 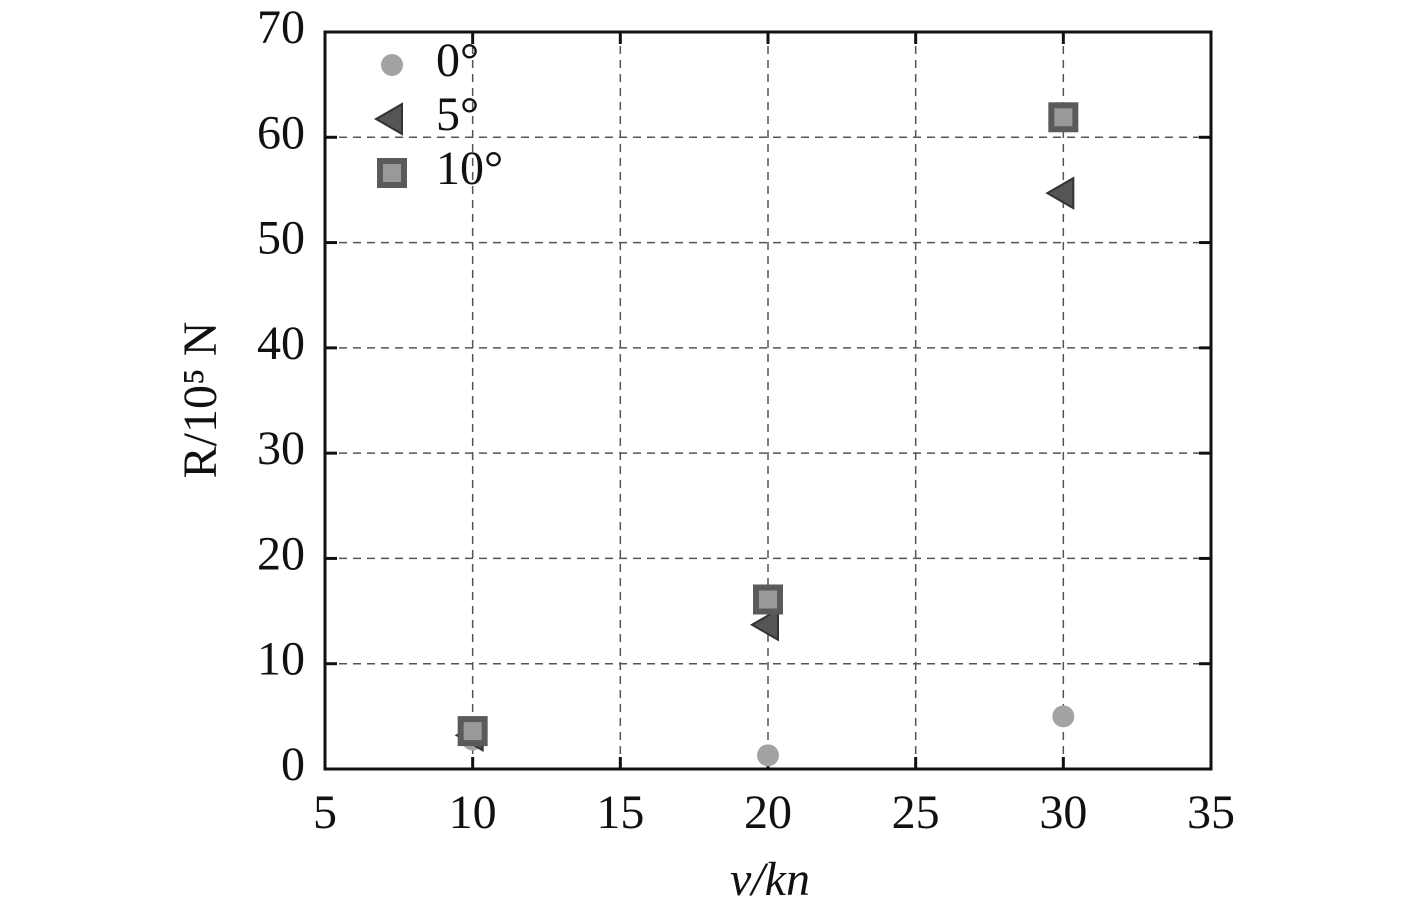 What do you see at coordinates (473, 812) in the screenshot?
I see `x-tick-label: 10` at bounding box center [473, 812].